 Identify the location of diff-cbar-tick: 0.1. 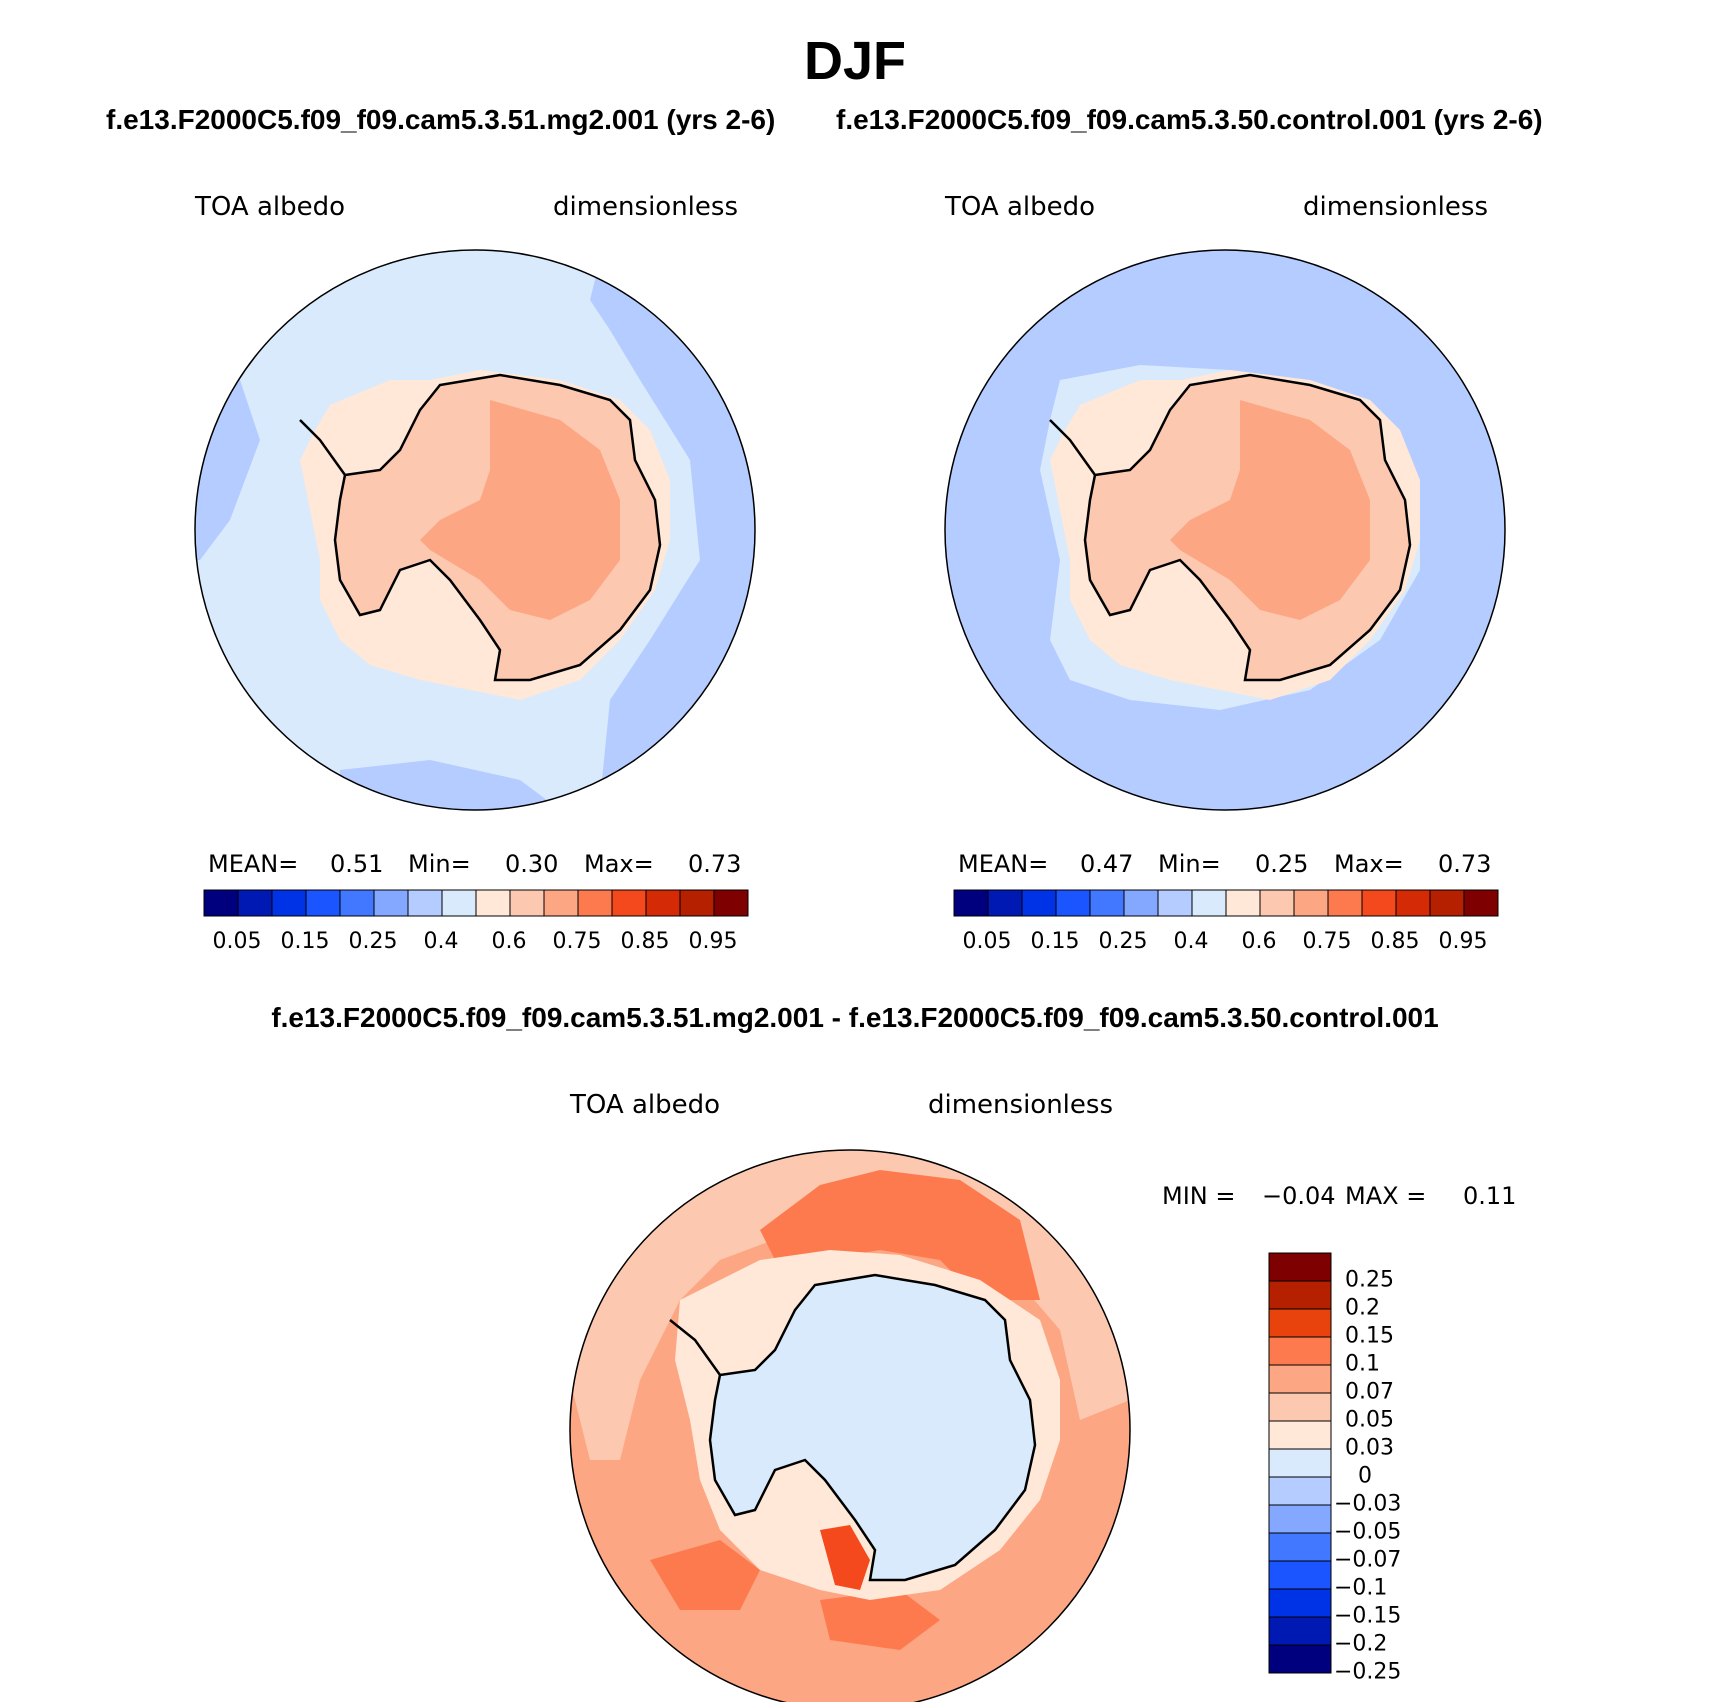
(1362, 1364).